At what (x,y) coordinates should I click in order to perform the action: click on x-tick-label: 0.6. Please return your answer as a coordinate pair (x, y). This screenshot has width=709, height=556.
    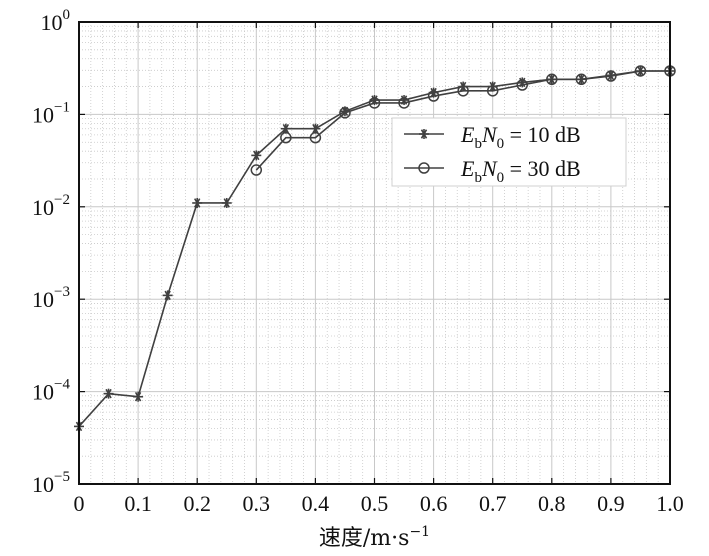
    Looking at the image, I should click on (434, 503).